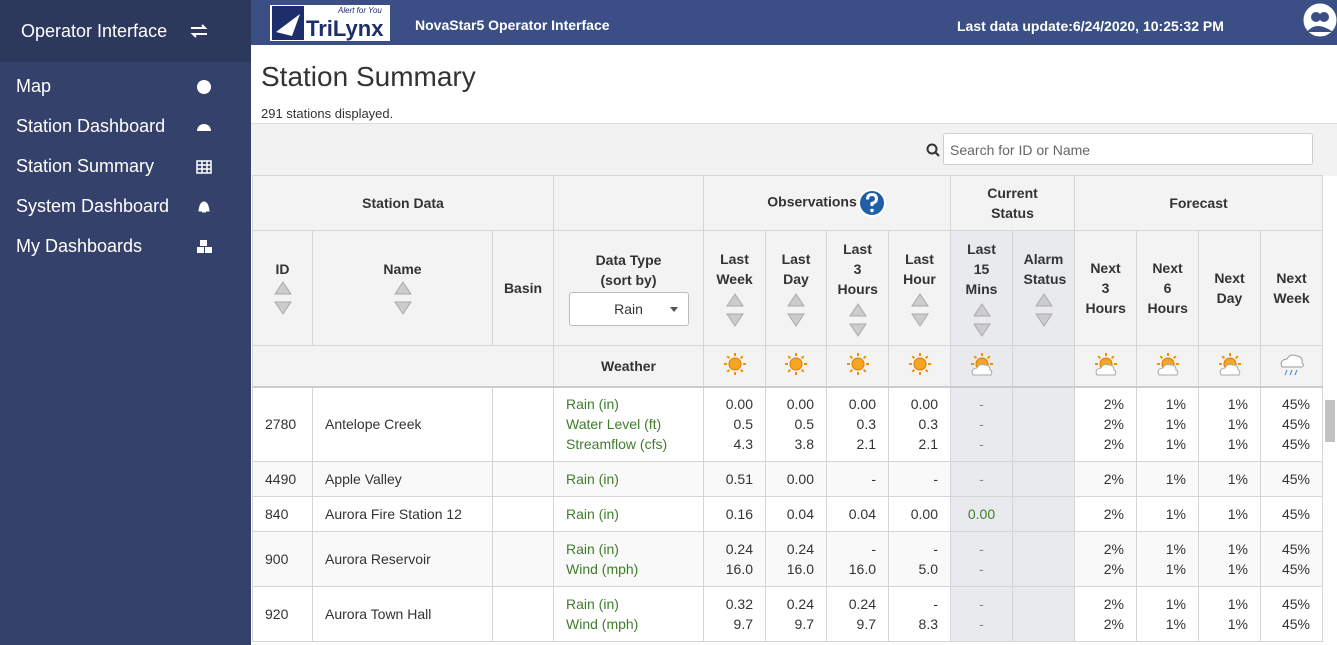 The height and width of the screenshot is (645, 1337). I want to click on value: 0.04, so click(862, 514).